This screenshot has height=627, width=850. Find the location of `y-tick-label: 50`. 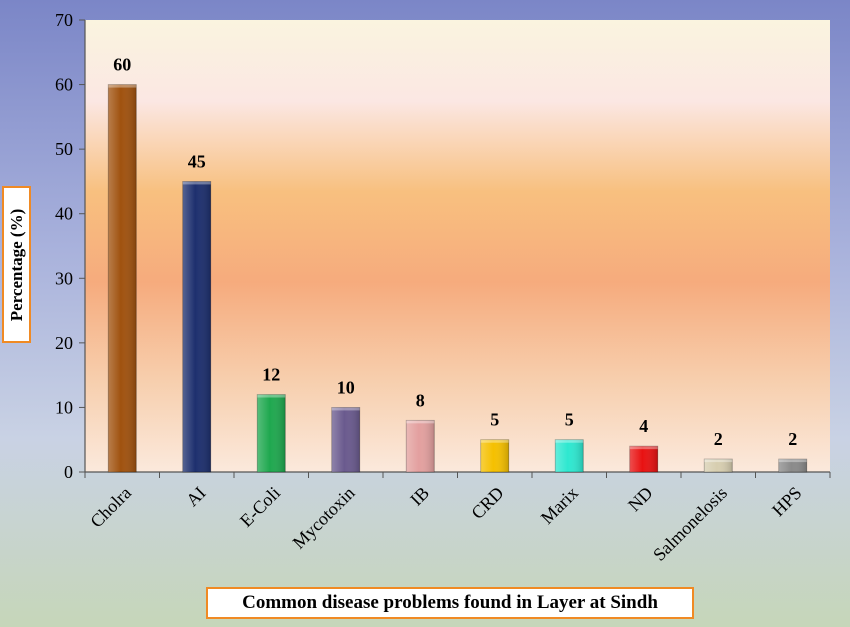

y-tick-label: 50 is located at coordinates (64, 149).